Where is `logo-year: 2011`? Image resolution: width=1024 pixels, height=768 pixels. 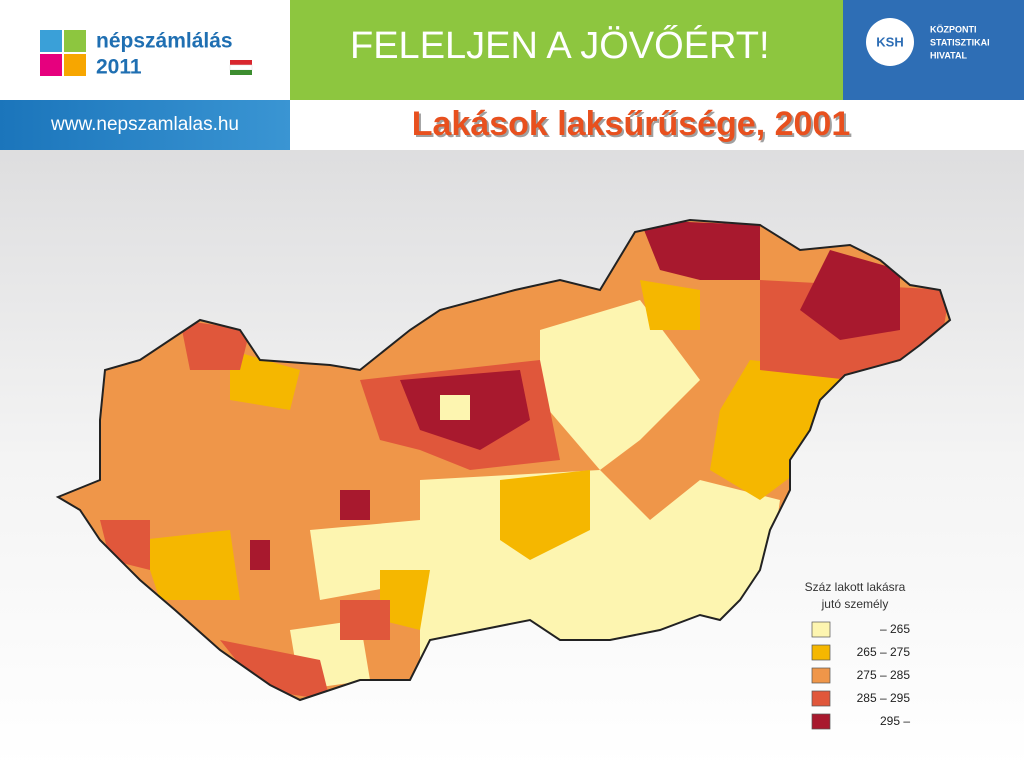
logo-year: 2011 is located at coordinates (119, 67).